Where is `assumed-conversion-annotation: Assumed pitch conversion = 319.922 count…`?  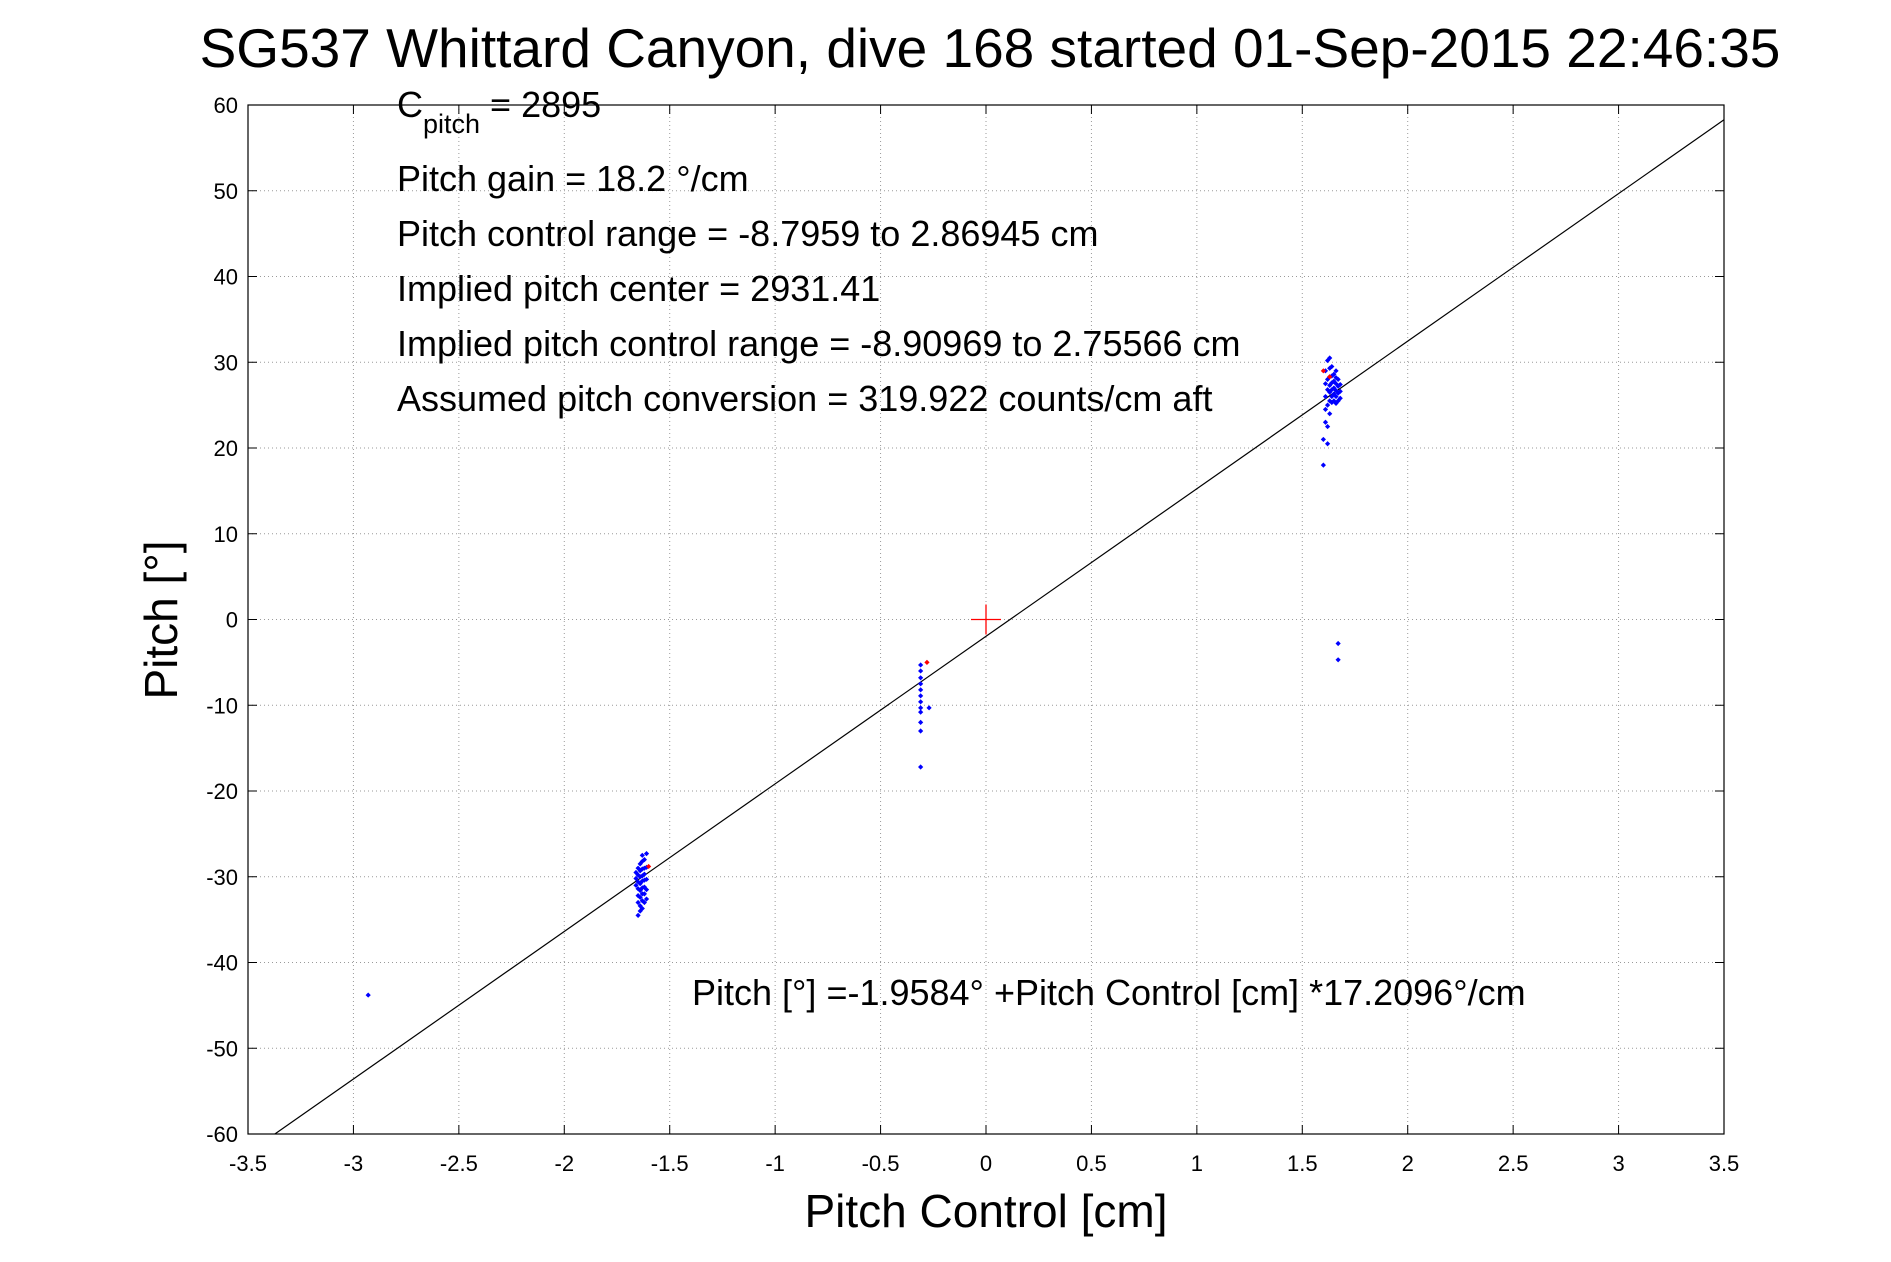
assumed-conversion-annotation: Assumed pitch conversion = 319.922 count… is located at coordinates (804, 398).